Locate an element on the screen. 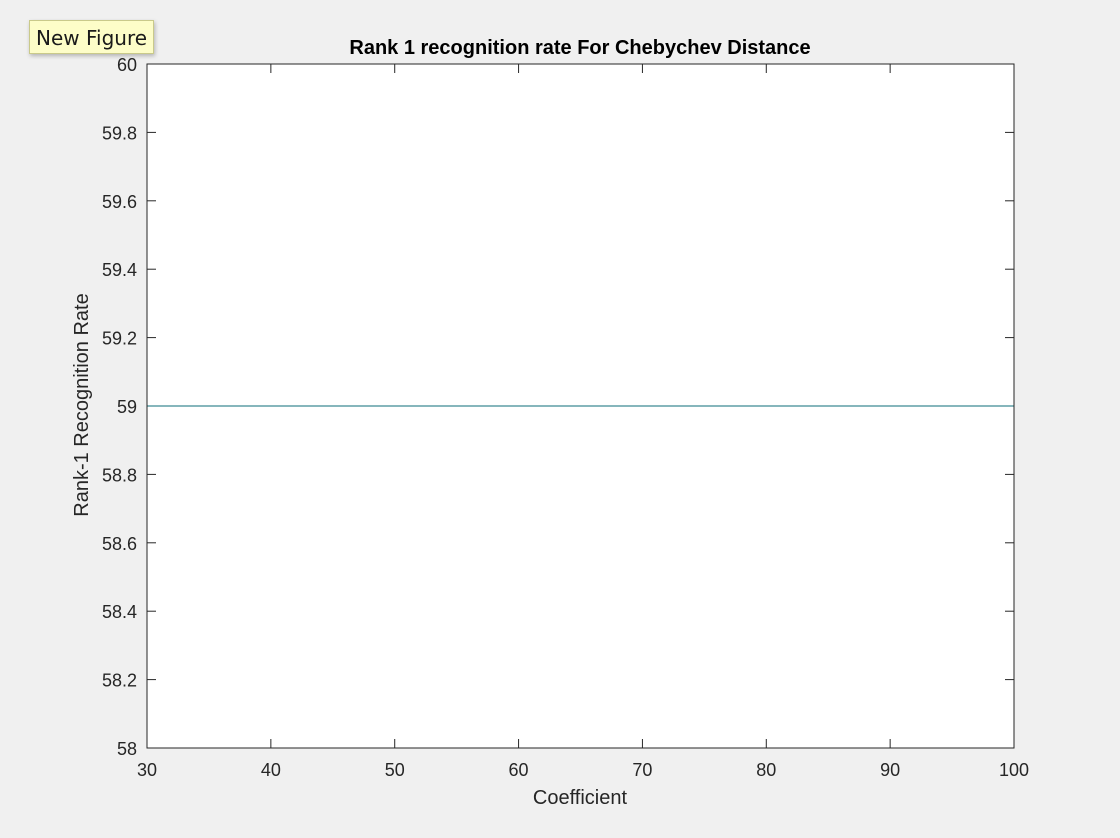  y-tick-label: 59.2 is located at coordinates (119, 339).